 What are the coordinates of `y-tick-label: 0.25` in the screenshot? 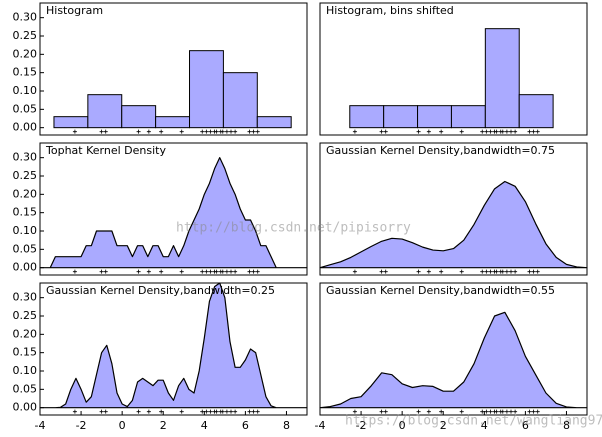 It's located at (25, 35).